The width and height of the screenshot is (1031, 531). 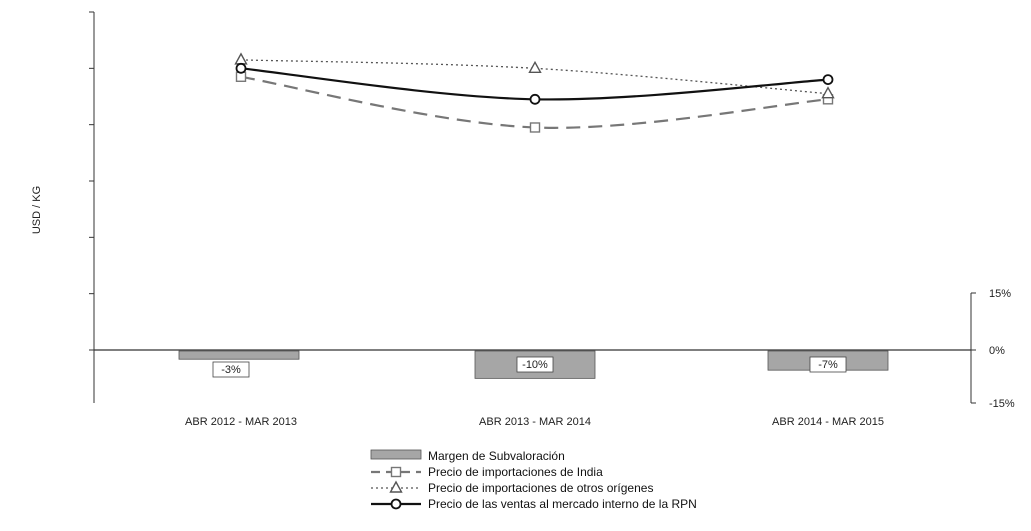 What do you see at coordinates (37, 210) in the screenshot?
I see `y-axis-label: USD / KG` at bounding box center [37, 210].